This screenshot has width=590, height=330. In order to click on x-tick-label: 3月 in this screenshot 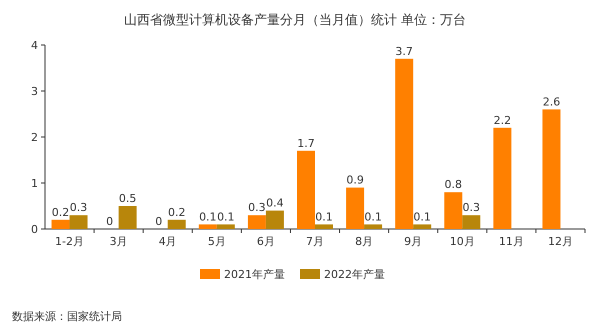, I will do `click(119, 241)`.